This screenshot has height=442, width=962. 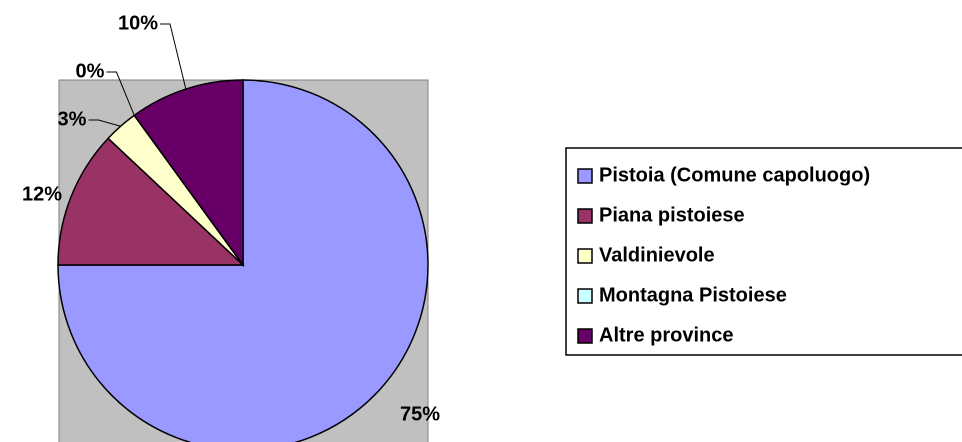 I want to click on legend-label: Pistoia (Comune capoluogo), so click(x=734, y=175).